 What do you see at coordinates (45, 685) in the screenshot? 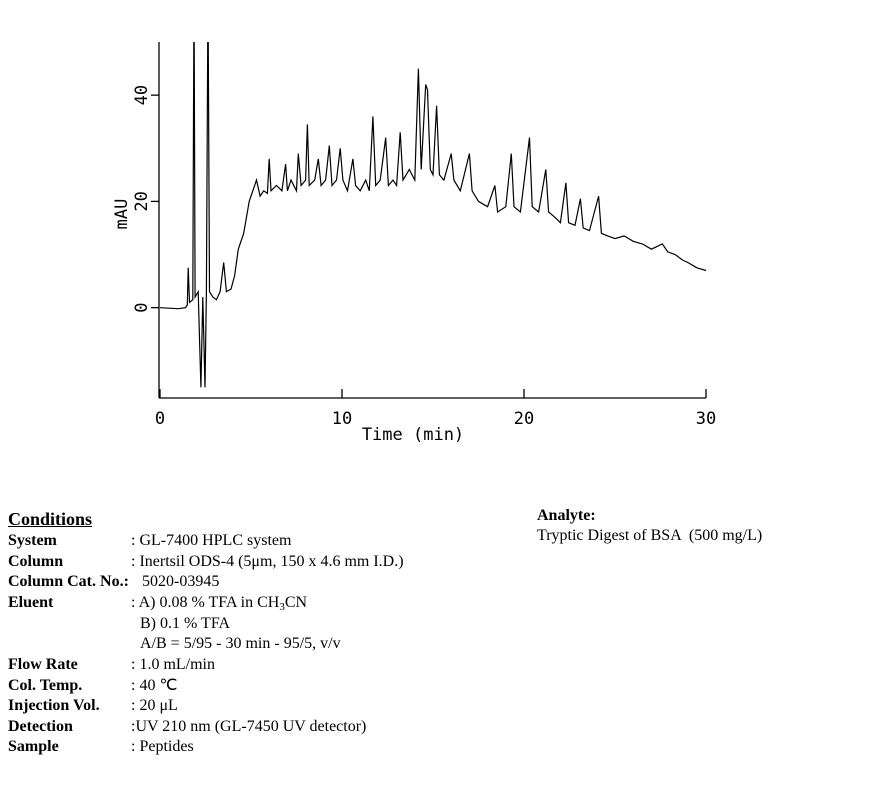
I see `condition-label: Col. Temp.` at bounding box center [45, 685].